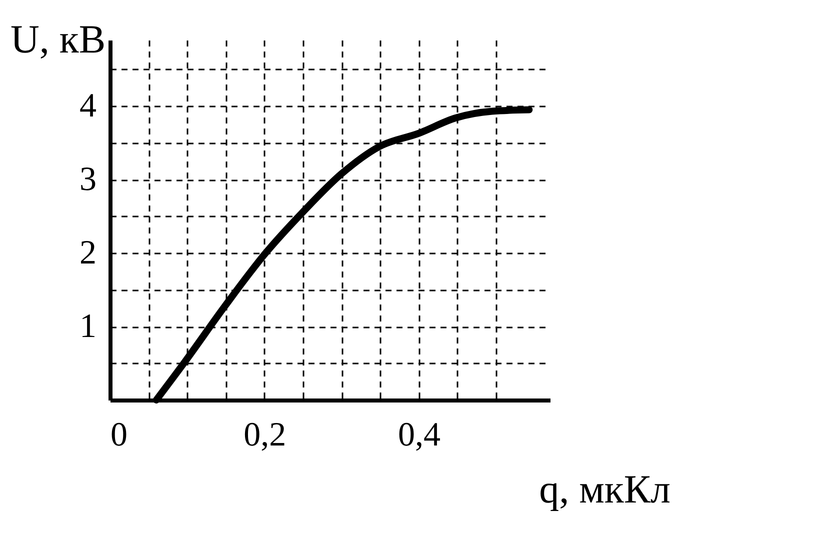 The width and height of the screenshot is (817, 553). What do you see at coordinates (419, 435) in the screenshot?
I see `x-tick-label: 0,4` at bounding box center [419, 435].